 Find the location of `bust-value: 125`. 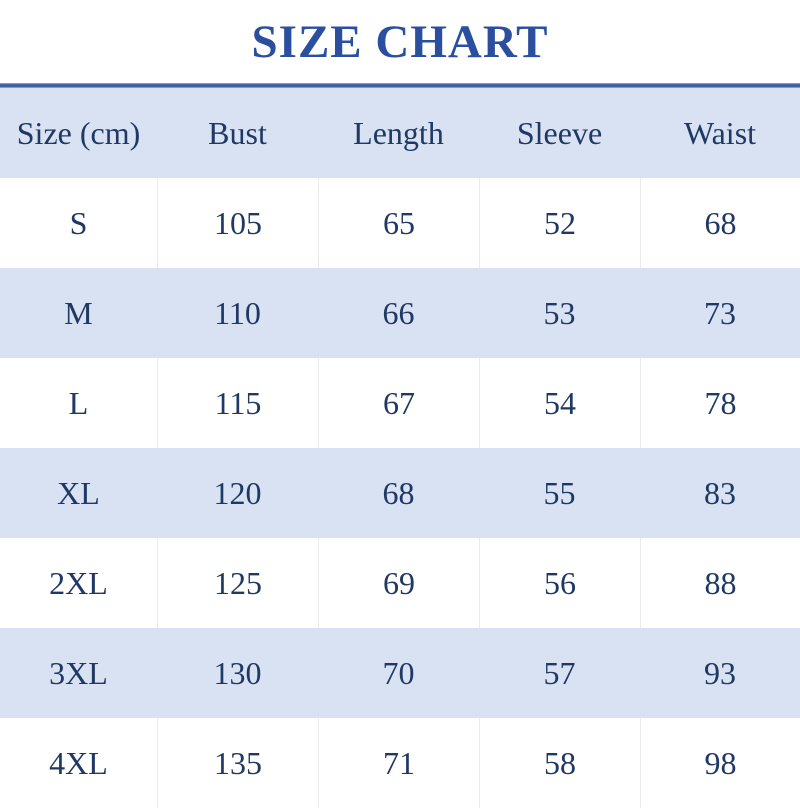

bust-value: 125 is located at coordinates (237, 583).